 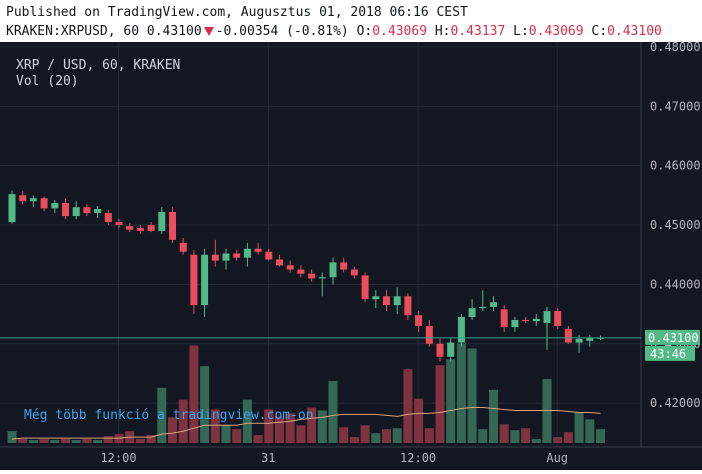 I want to click on countdown-badge-text: 43:46, so click(x=668, y=354).